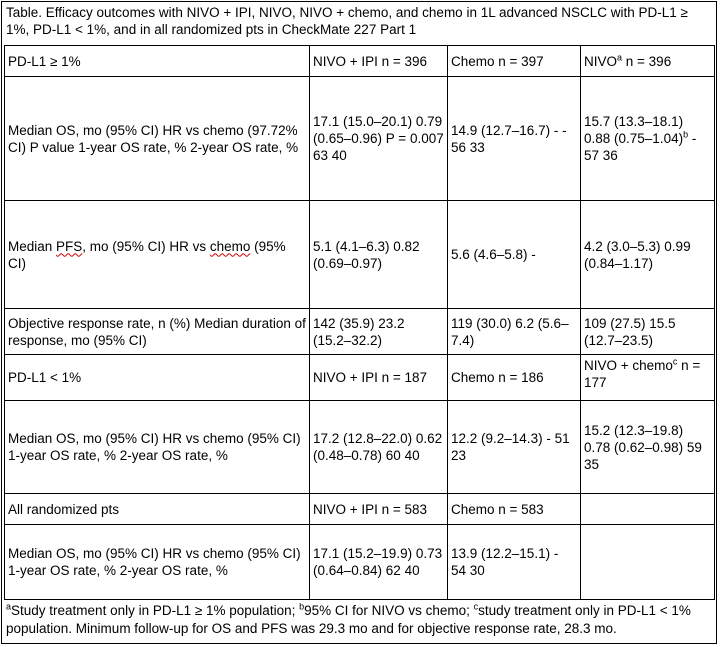 The image size is (720, 647). Describe the element at coordinates (647, 377) in the screenshot. I see `col-header-nivo-chemo: NIVO + chemoc n = 177` at that location.